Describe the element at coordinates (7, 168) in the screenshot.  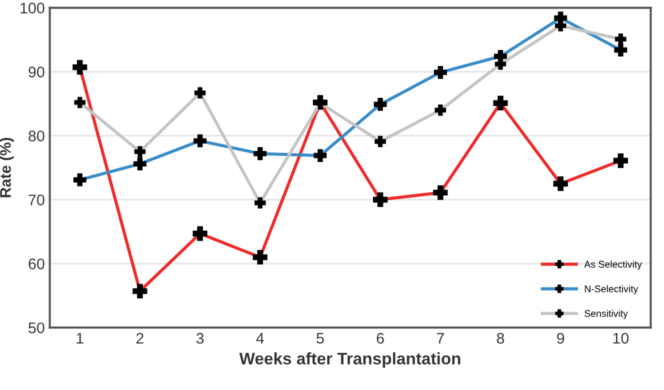
I see `y-axis-title: Rate (%)` at that location.